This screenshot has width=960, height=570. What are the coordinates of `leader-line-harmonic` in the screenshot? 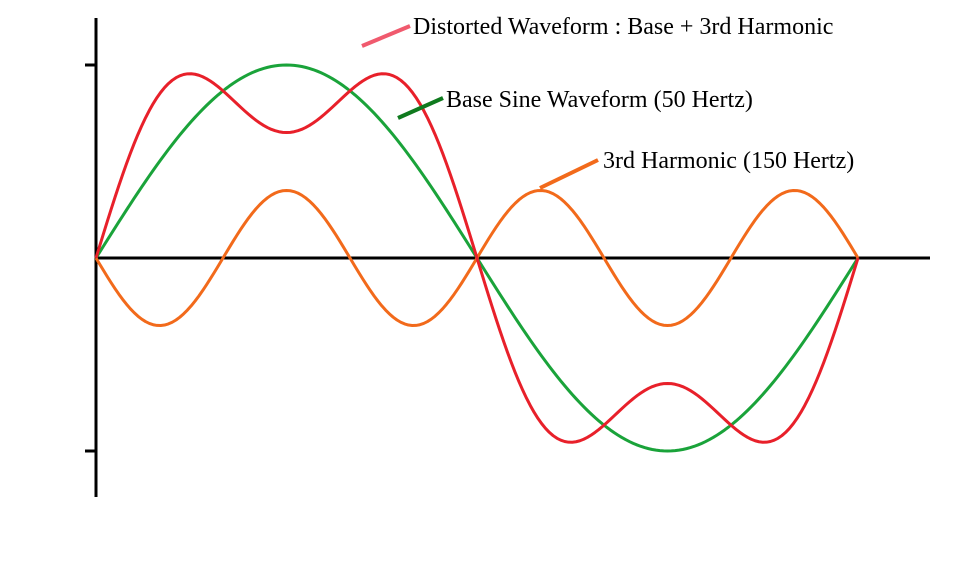 It's located at (569, 174).